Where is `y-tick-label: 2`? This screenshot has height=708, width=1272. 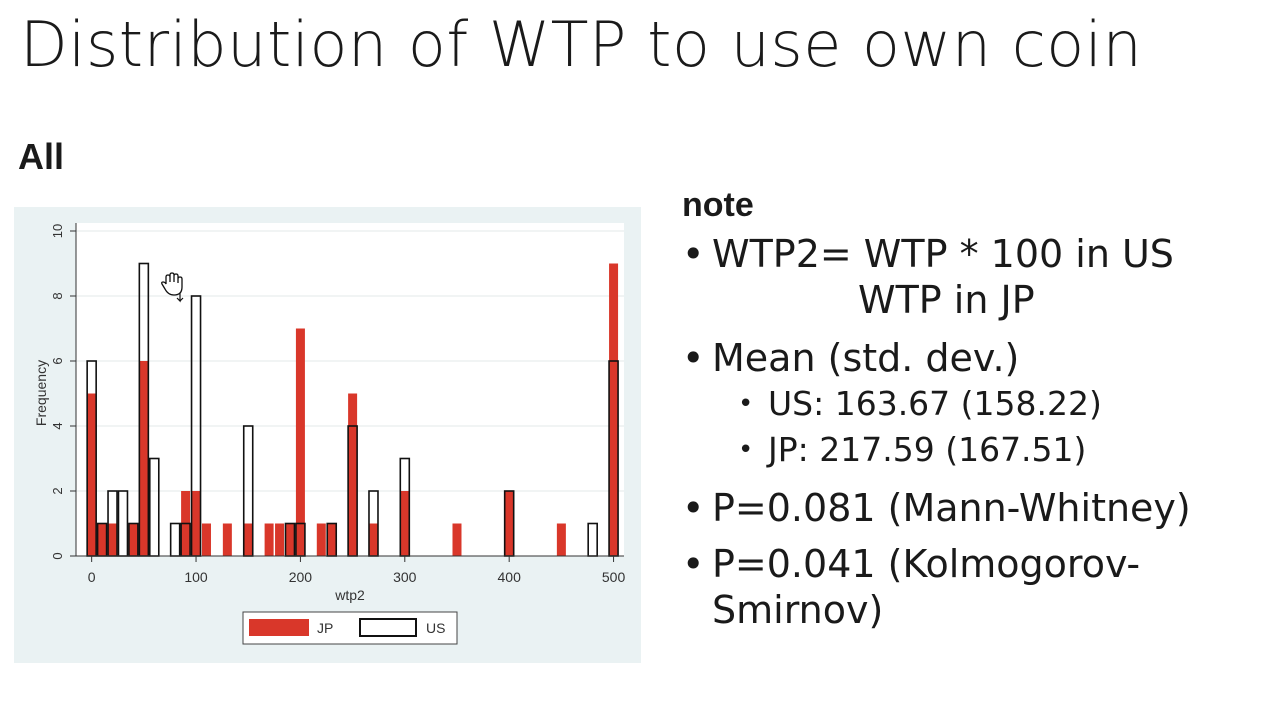
y-tick-label: 2 is located at coordinates (57, 490).